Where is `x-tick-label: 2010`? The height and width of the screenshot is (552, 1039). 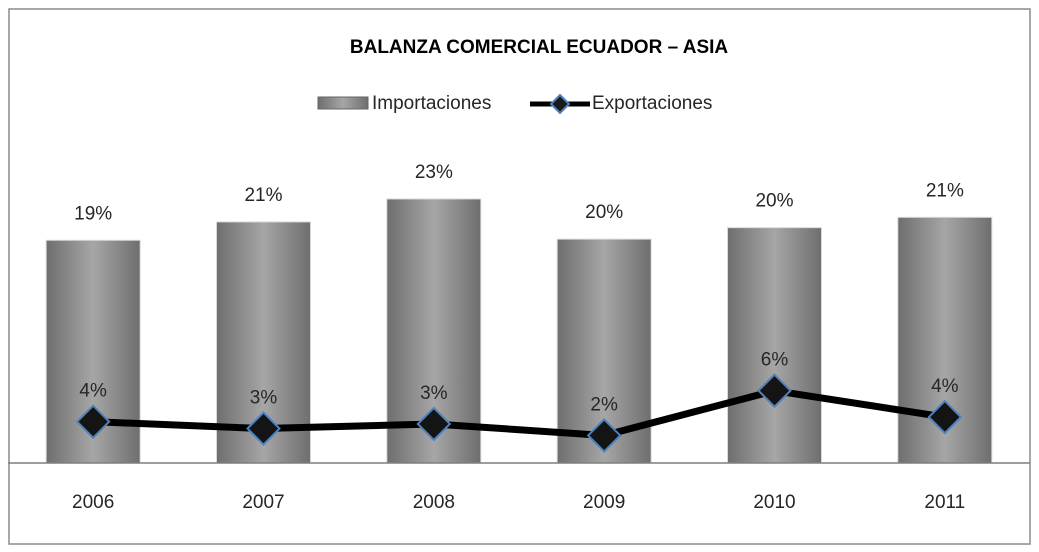
x-tick-label: 2010 is located at coordinates (774, 502).